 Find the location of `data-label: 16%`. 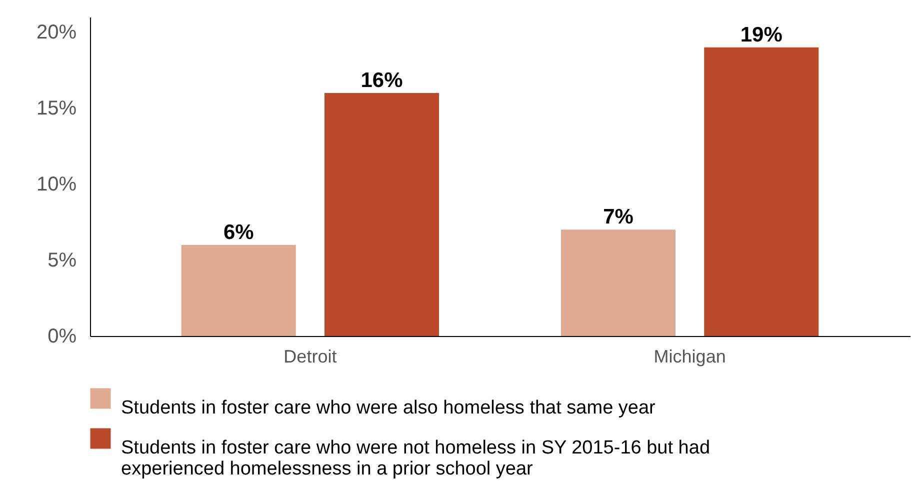

data-label: 16% is located at coordinates (382, 80).